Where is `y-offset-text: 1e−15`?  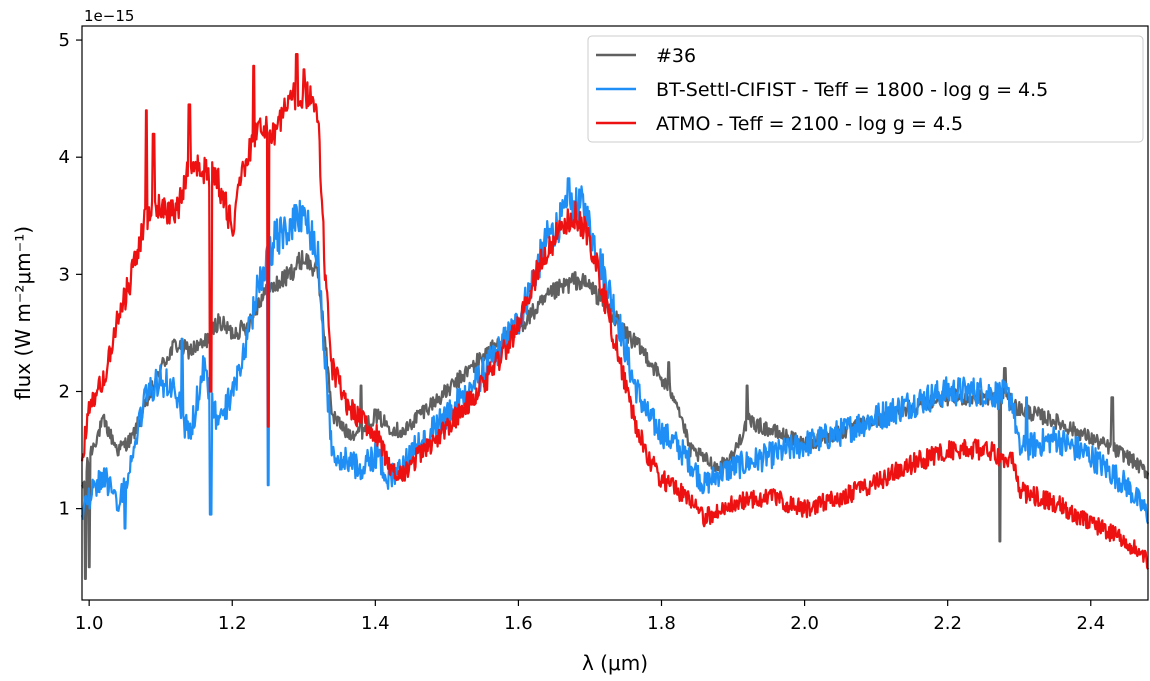 y-offset-text: 1e−15 is located at coordinates (109, 16).